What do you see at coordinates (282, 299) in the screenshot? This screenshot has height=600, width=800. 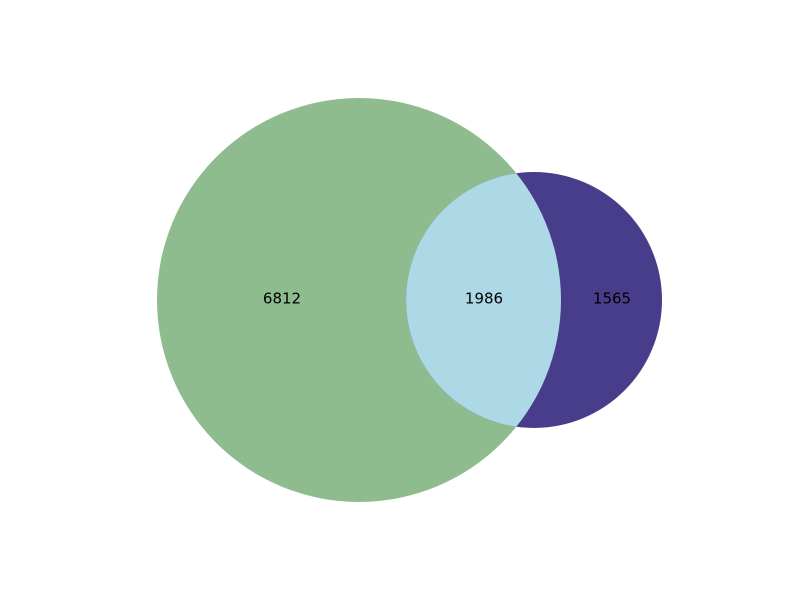 I see `only-a-count: 6812` at bounding box center [282, 299].